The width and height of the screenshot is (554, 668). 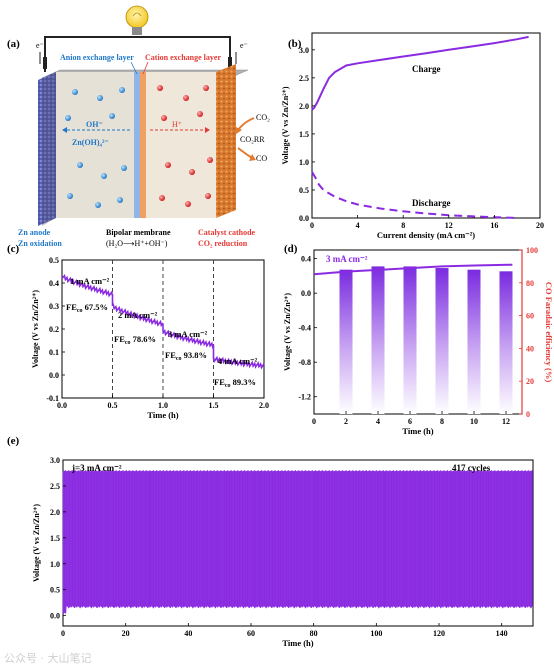 What do you see at coordinates (227, 232) in the screenshot?
I see `catalyst-cathode-label: Catalyst cathode` at bounding box center [227, 232].